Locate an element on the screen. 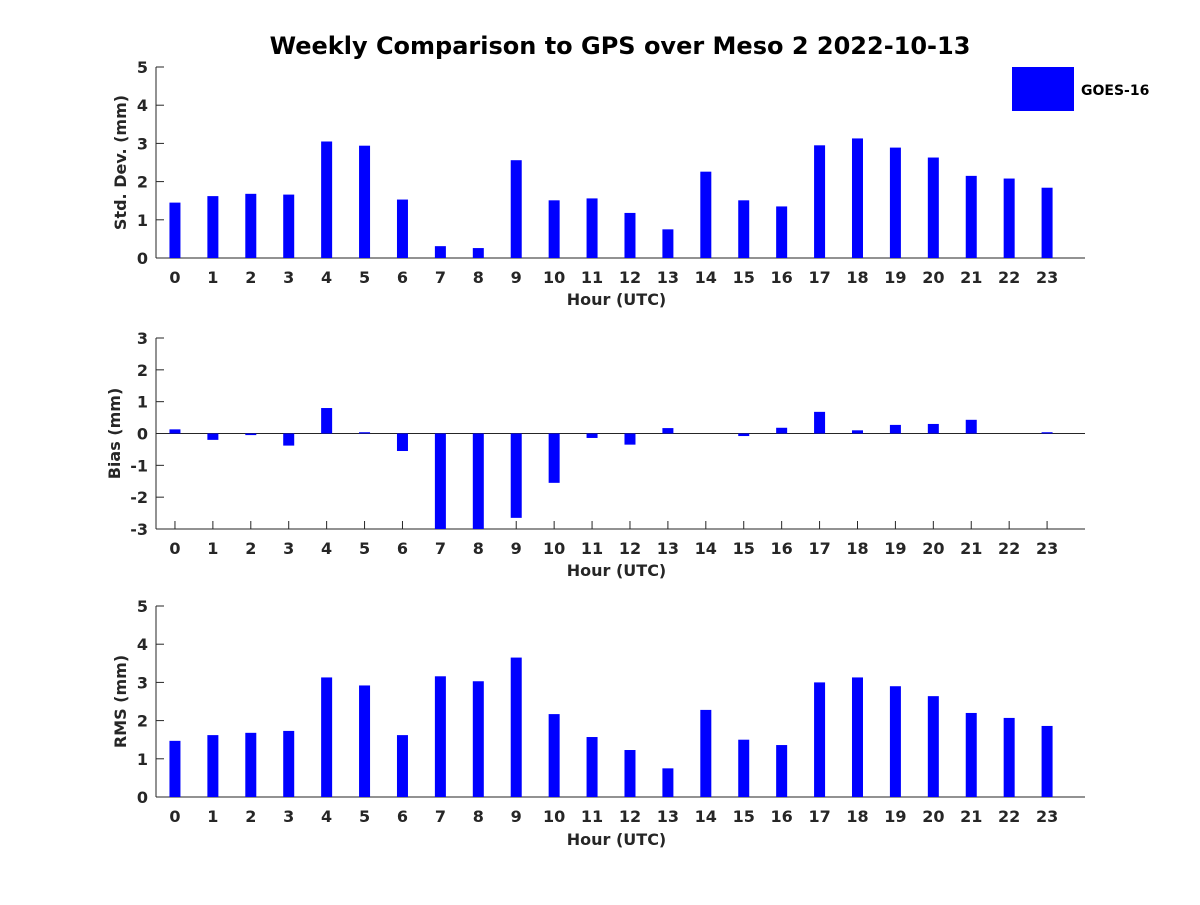 The image size is (1200, 905). y-tick-label: 1 is located at coordinates (142, 402).